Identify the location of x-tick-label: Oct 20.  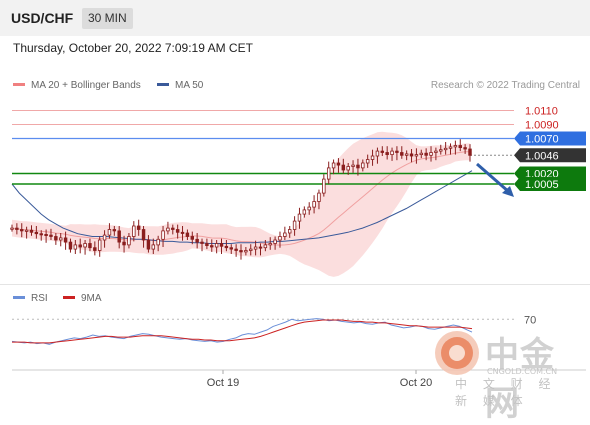
(416, 383).